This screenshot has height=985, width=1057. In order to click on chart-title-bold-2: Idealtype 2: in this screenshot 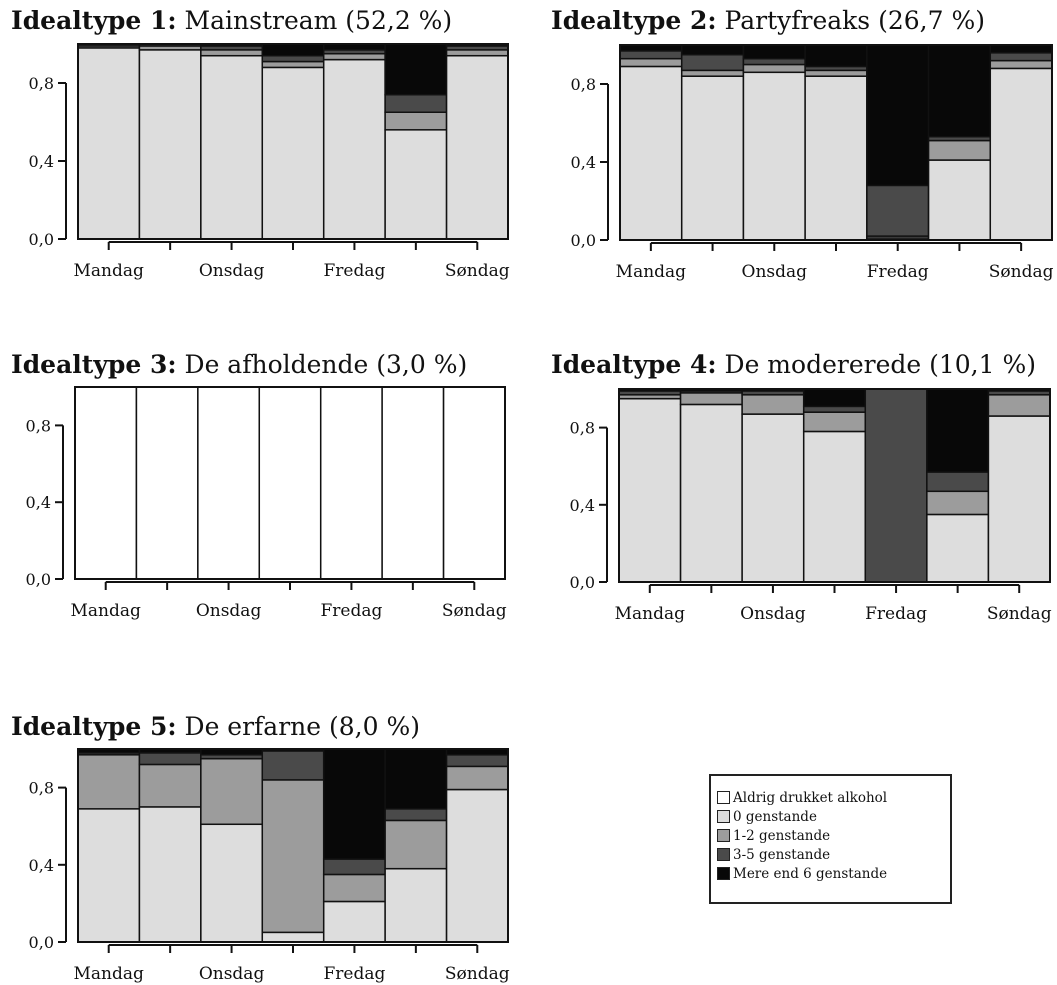, I will do `click(634, 20)`.